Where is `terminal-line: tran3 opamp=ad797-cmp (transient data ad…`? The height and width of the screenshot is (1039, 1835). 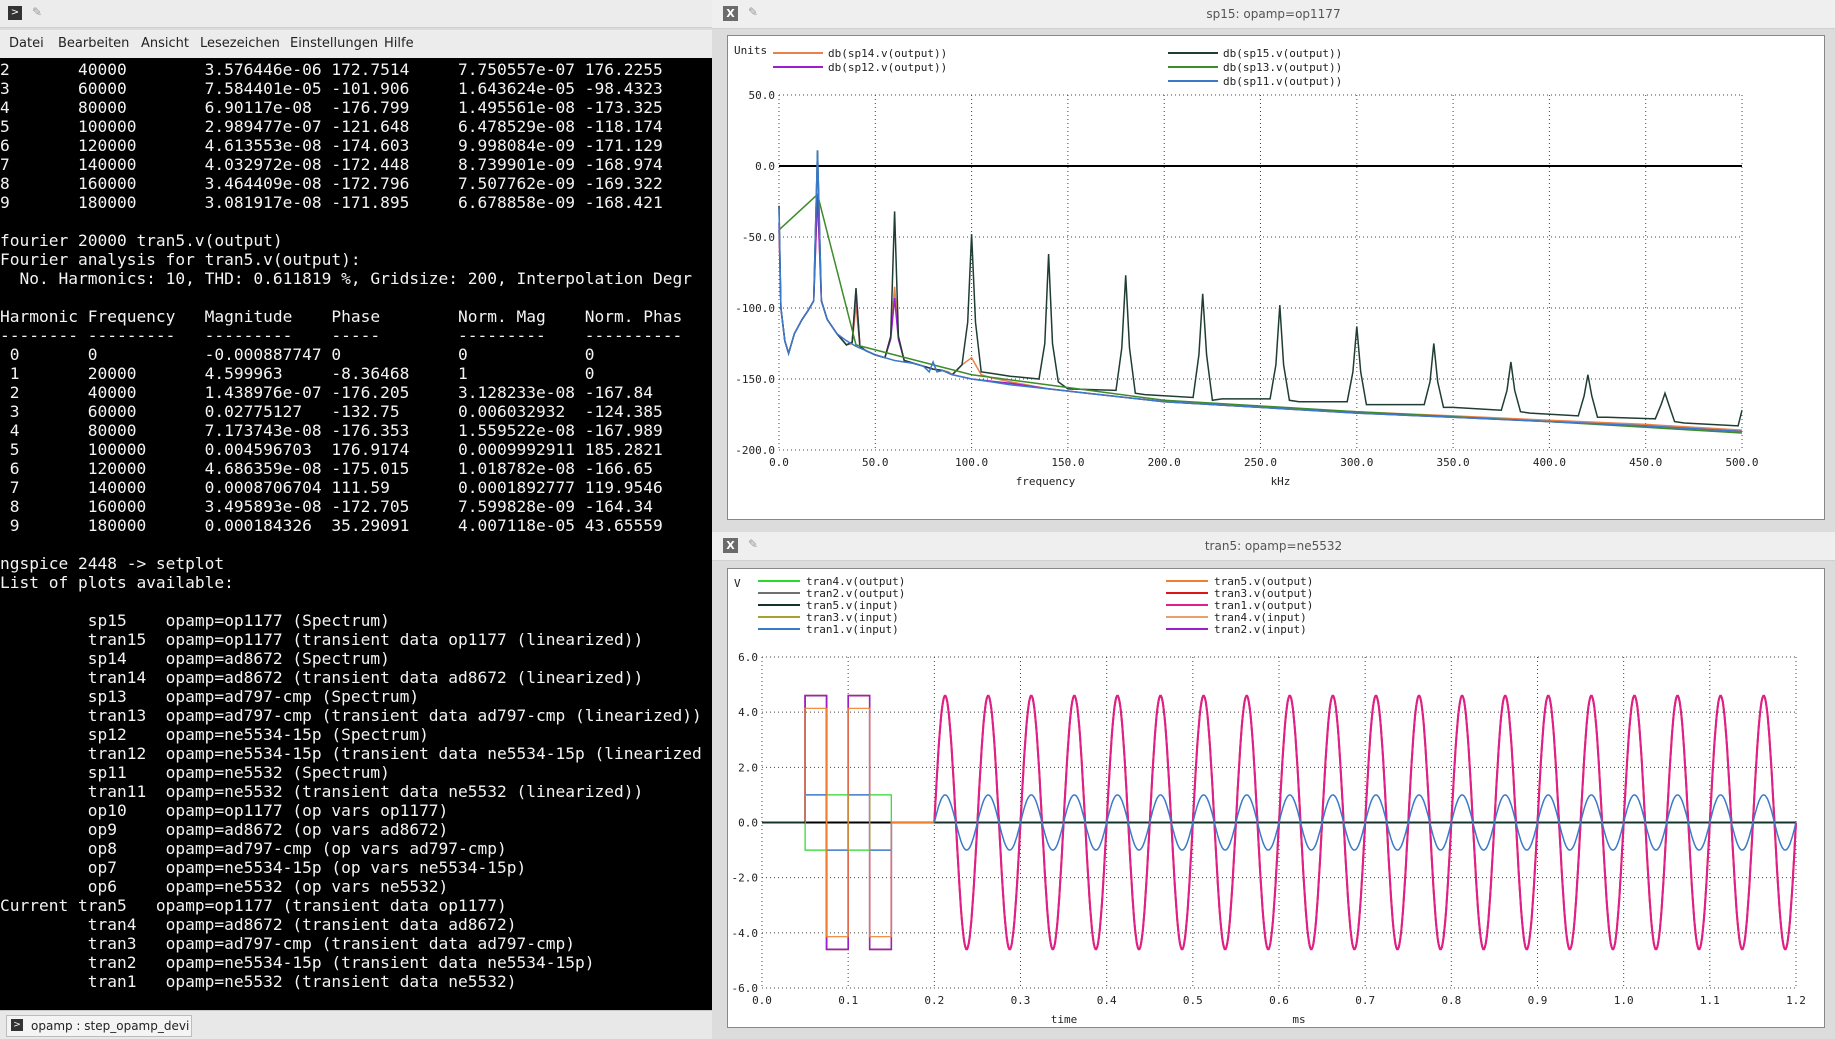
terminal-line: tran3 opamp=ad797-cmp (transient data ad… is located at coordinates (287, 943).